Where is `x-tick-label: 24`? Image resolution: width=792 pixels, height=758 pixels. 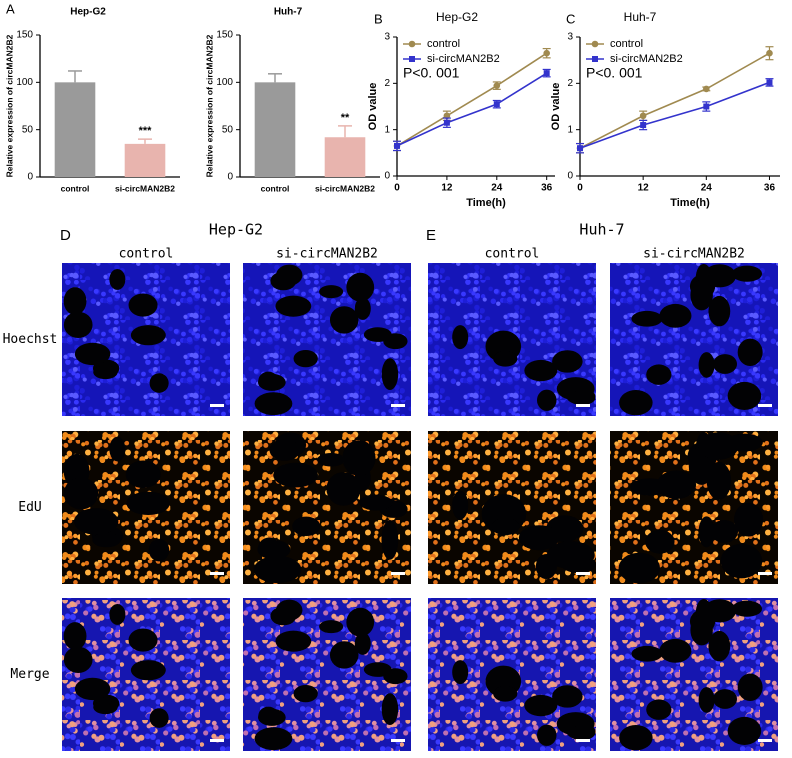 x-tick-label: 24 is located at coordinates (707, 188).